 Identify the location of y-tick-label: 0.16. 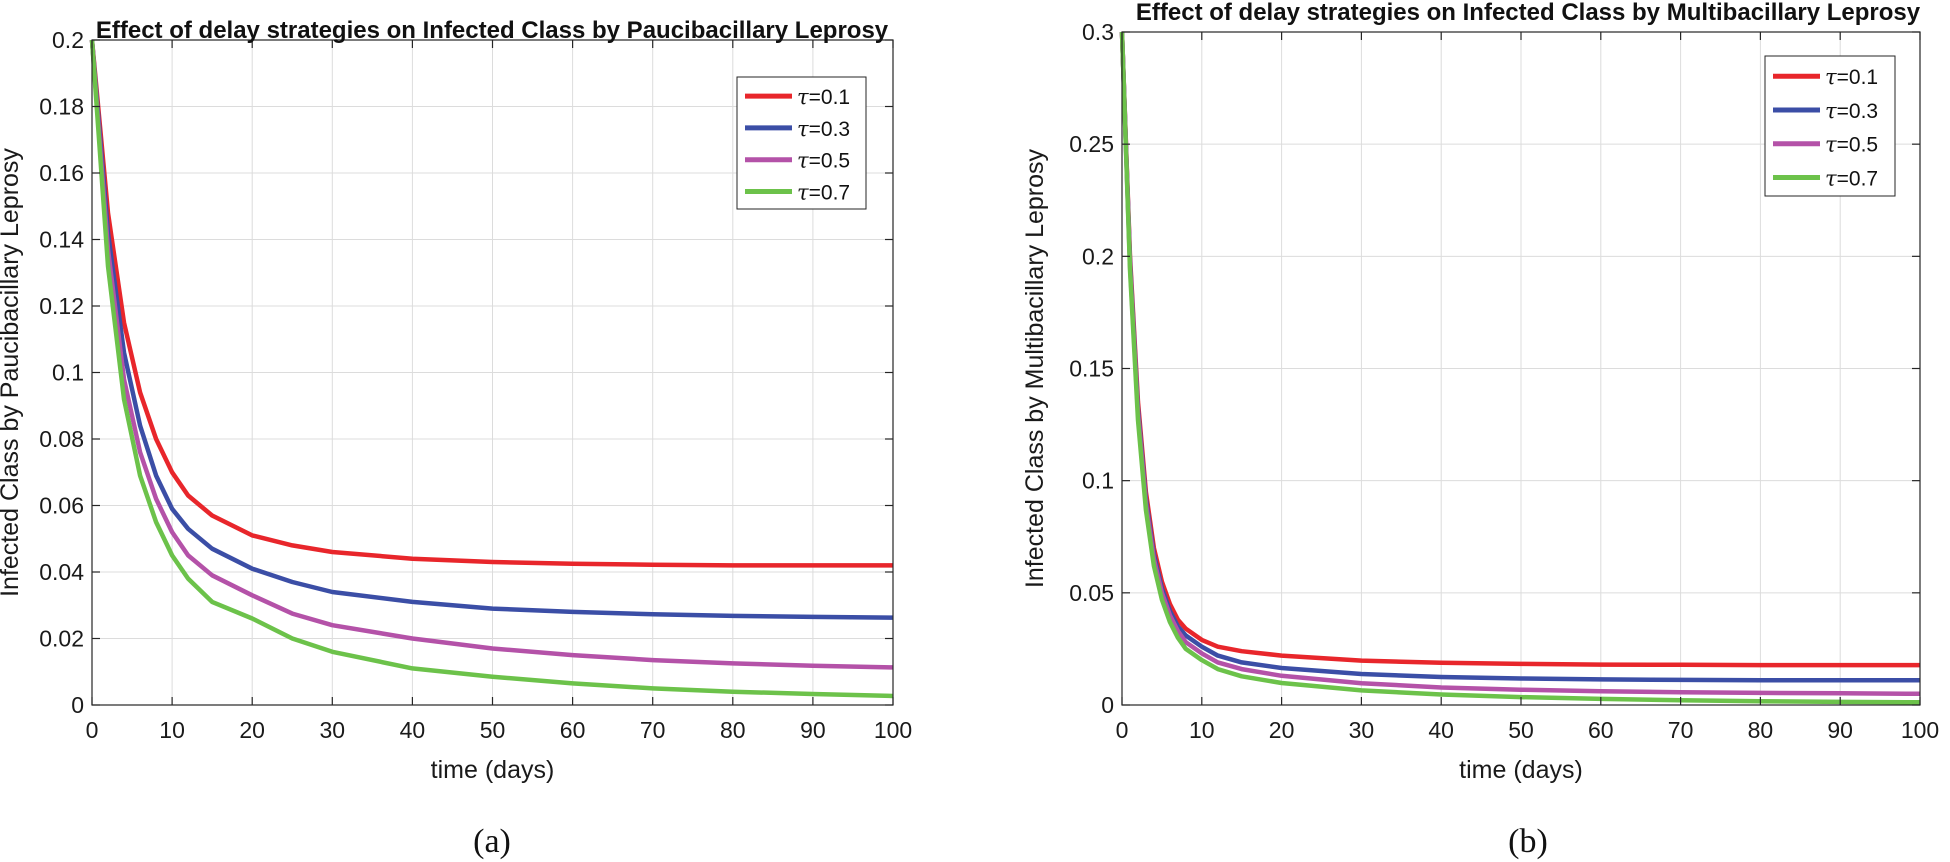
(61, 173).